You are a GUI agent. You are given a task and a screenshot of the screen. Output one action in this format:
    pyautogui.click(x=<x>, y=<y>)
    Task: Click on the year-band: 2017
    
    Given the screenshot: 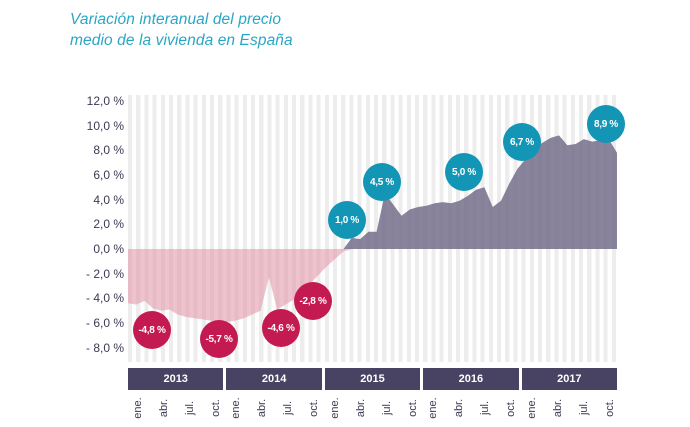 What is the action you would take?
    pyautogui.click(x=569, y=379)
    